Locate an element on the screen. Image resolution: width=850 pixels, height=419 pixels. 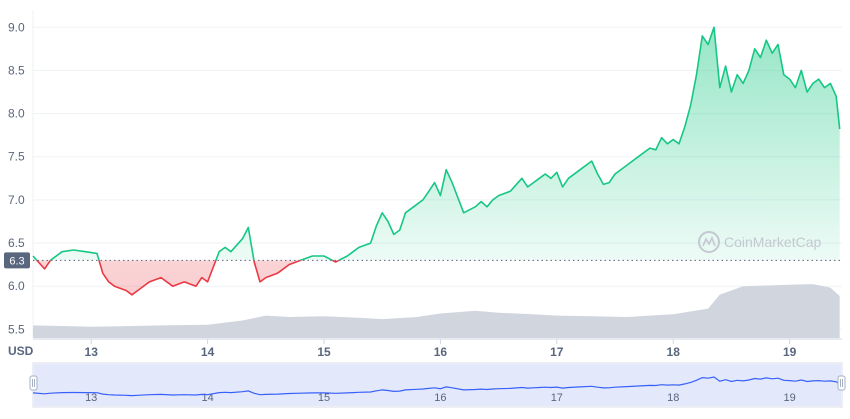
x-tick-label: 16 is located at coordinates (441, 352).